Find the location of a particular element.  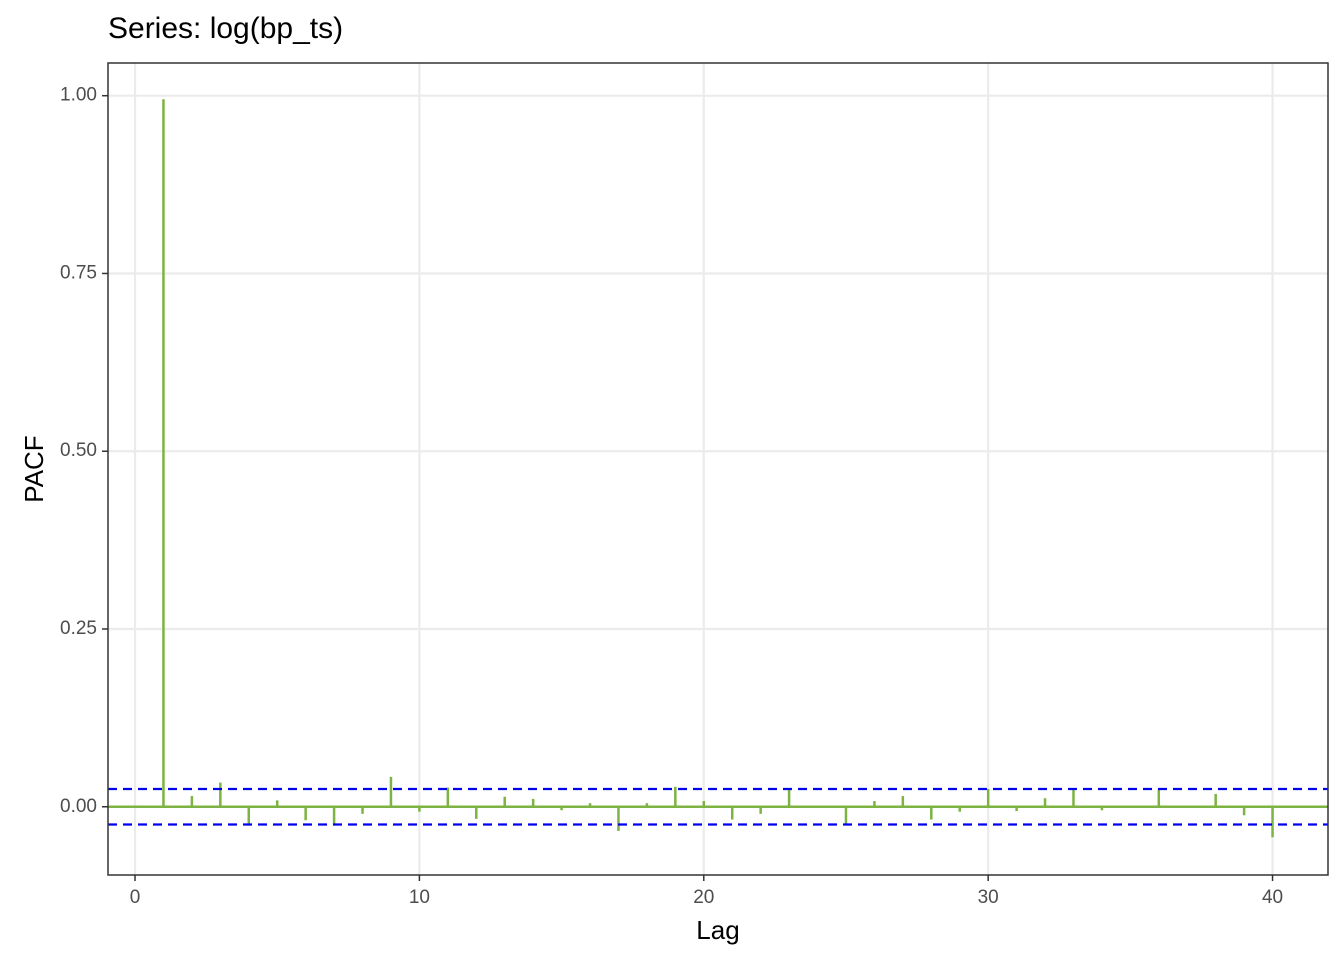

x-tick-label: 10 is located at coordinates (419, 897).